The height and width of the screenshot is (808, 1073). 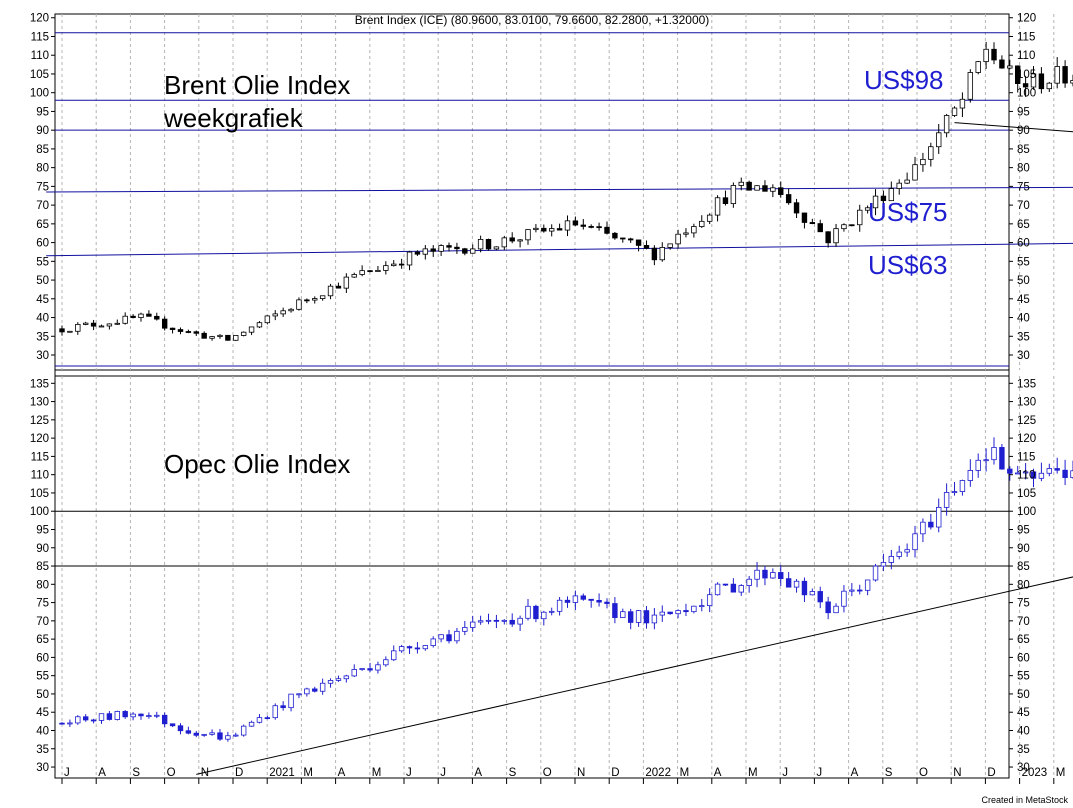 I want to click on x-tick-label: A, so click(x=855, y=773).